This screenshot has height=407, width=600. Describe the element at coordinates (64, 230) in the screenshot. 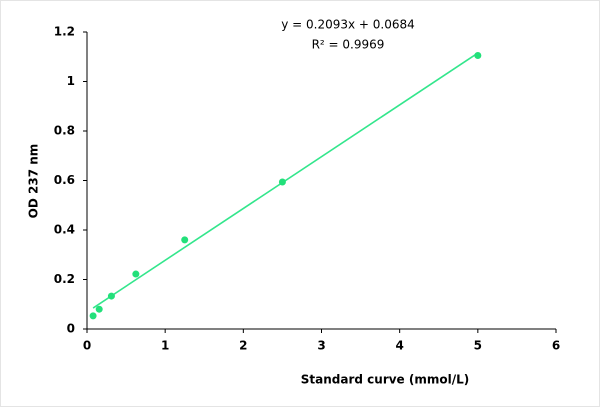

I see `y-tick-label: 0.4` at that location.